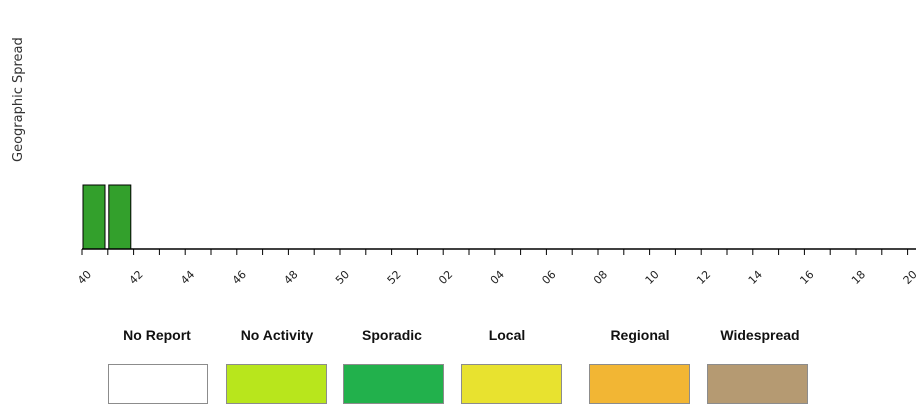  What do you see at coordinates (507, 335) in the screenshot?
I see `legend-label-local: Local` at bounding box center [507, 335].